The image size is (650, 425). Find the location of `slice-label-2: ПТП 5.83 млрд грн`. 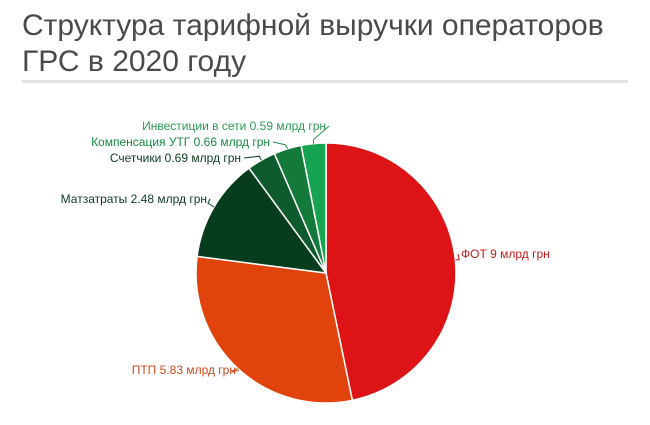

slice-label-2: ПТП 5.83 млрд грн is located at coordinates (184, 370).